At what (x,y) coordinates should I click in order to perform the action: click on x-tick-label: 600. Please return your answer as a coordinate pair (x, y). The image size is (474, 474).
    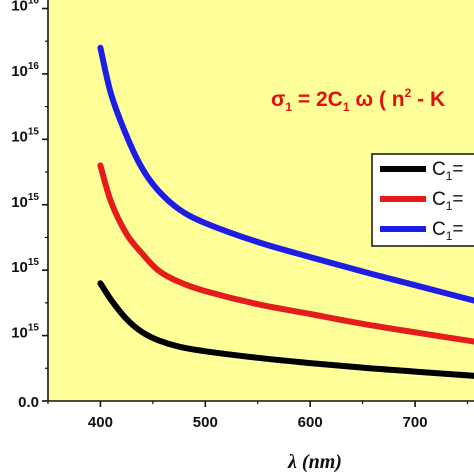
    Looking at the image, I should click on (310, 422).